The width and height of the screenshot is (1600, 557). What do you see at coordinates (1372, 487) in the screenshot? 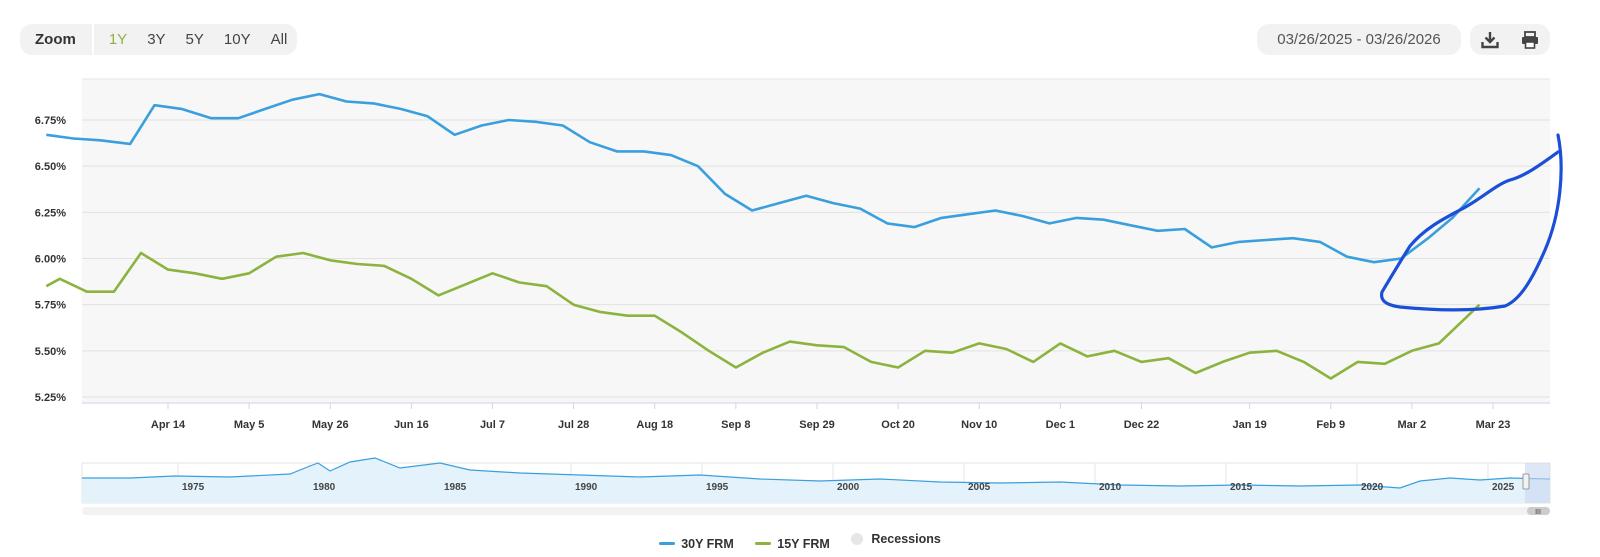
I see `navigator-year-label: 2020` at bounding box center [1372, 487].